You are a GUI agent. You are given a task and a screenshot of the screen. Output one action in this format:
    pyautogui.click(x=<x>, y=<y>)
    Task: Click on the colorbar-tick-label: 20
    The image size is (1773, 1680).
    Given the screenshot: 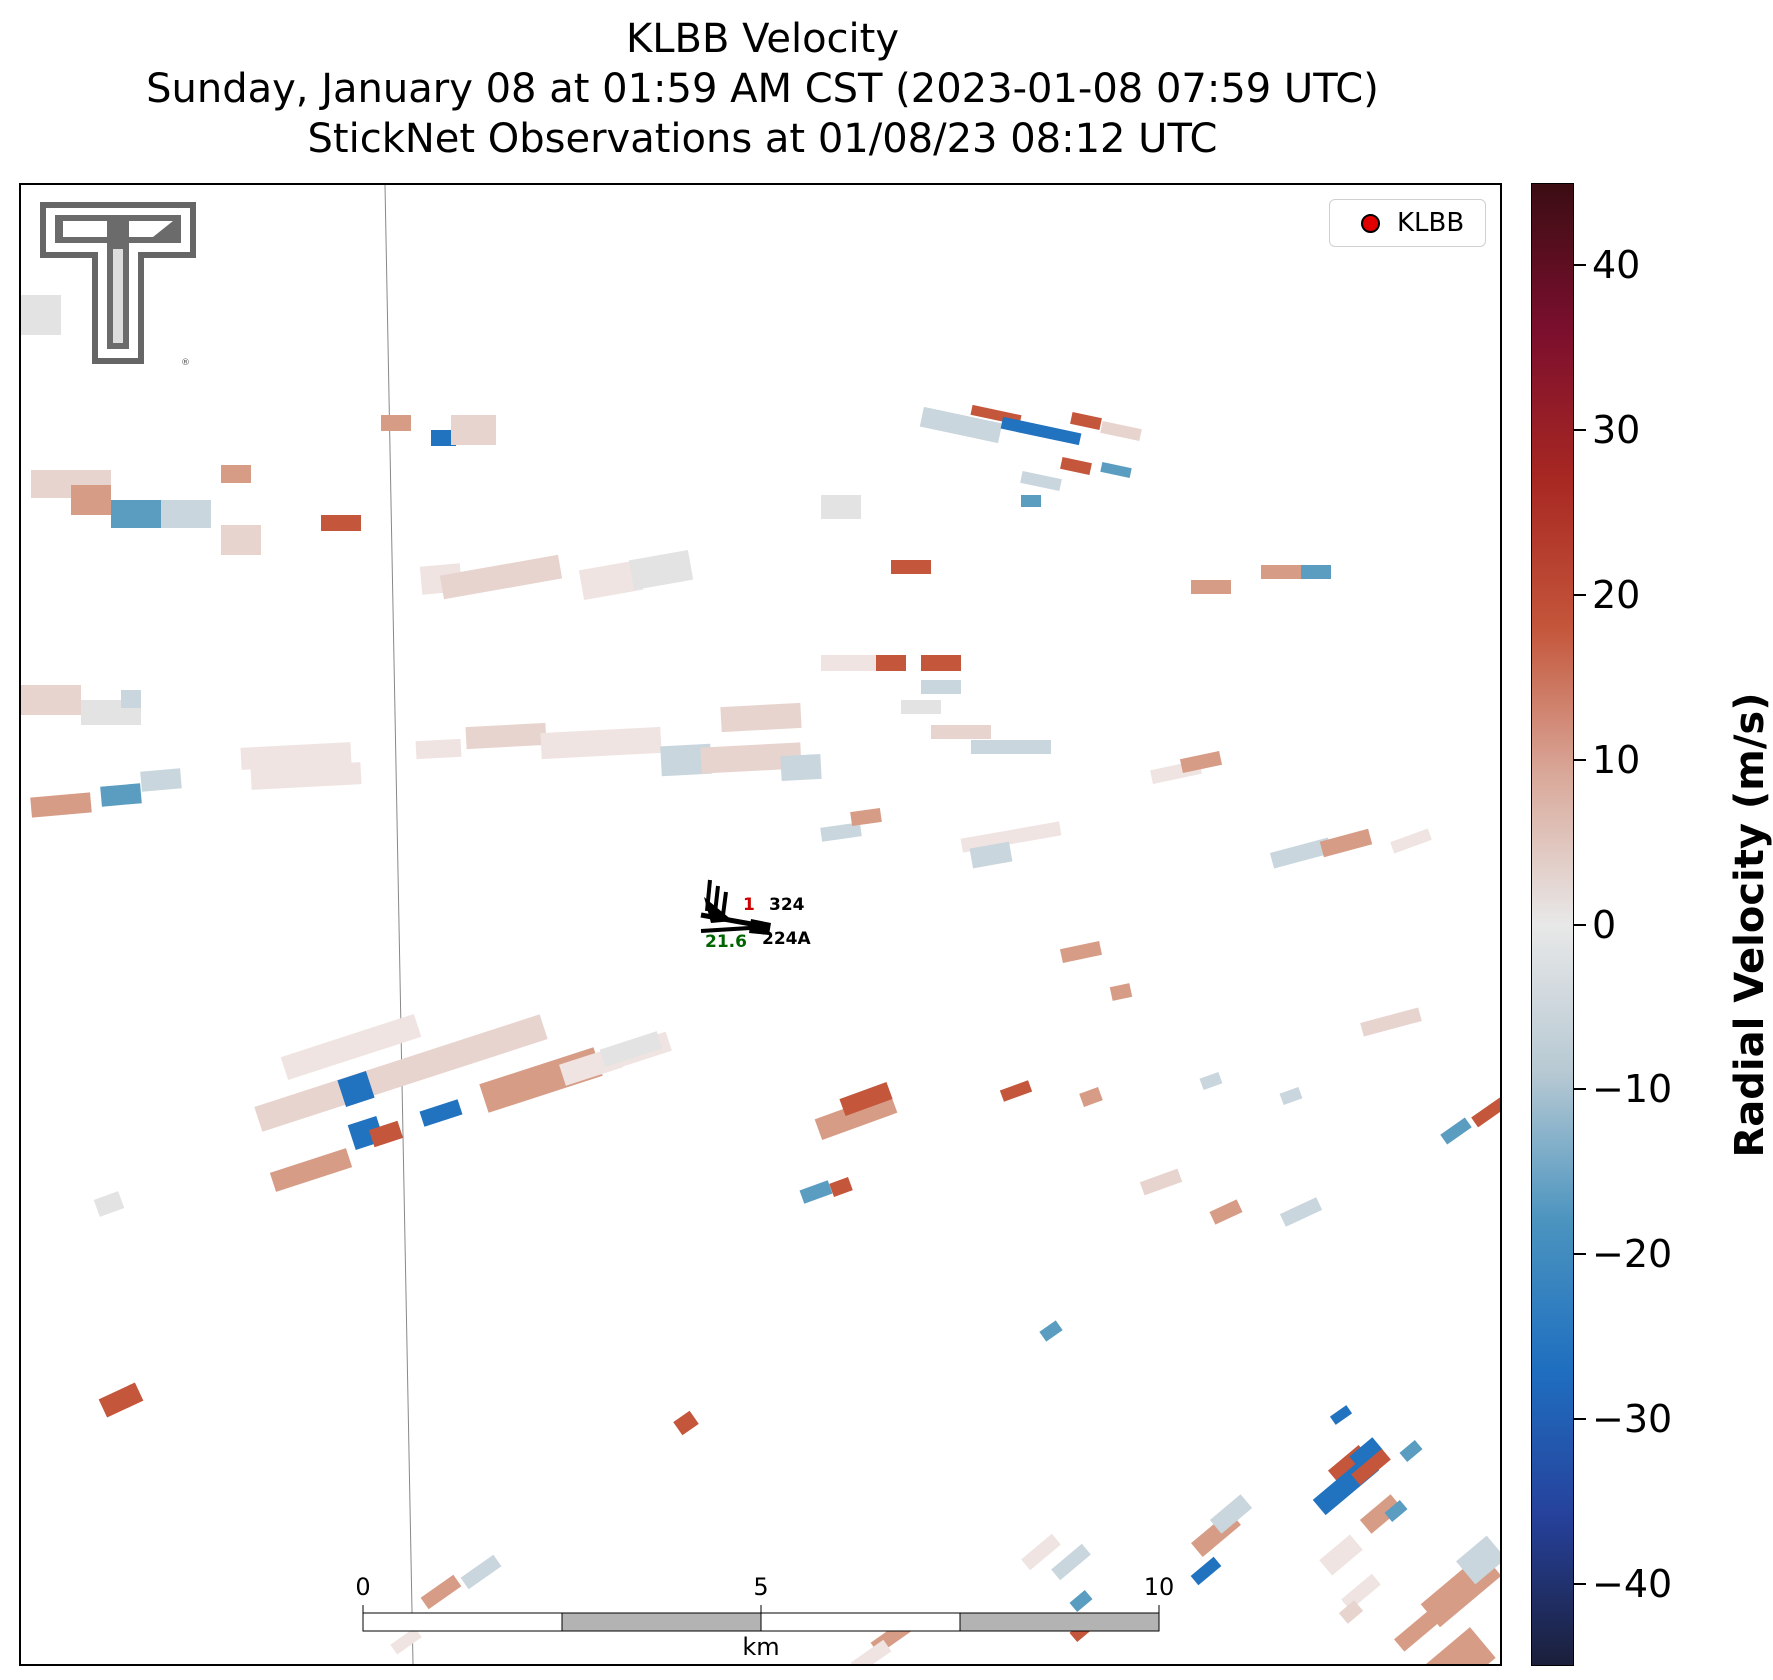 What is the action you would take?
    pyautogui.click(x=1616, y=594)
    